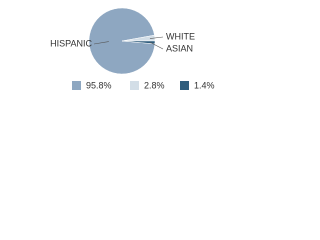 This screenshot has width=320, height=240. I want to click on slice-label: ASIAN, so click(179, 48).